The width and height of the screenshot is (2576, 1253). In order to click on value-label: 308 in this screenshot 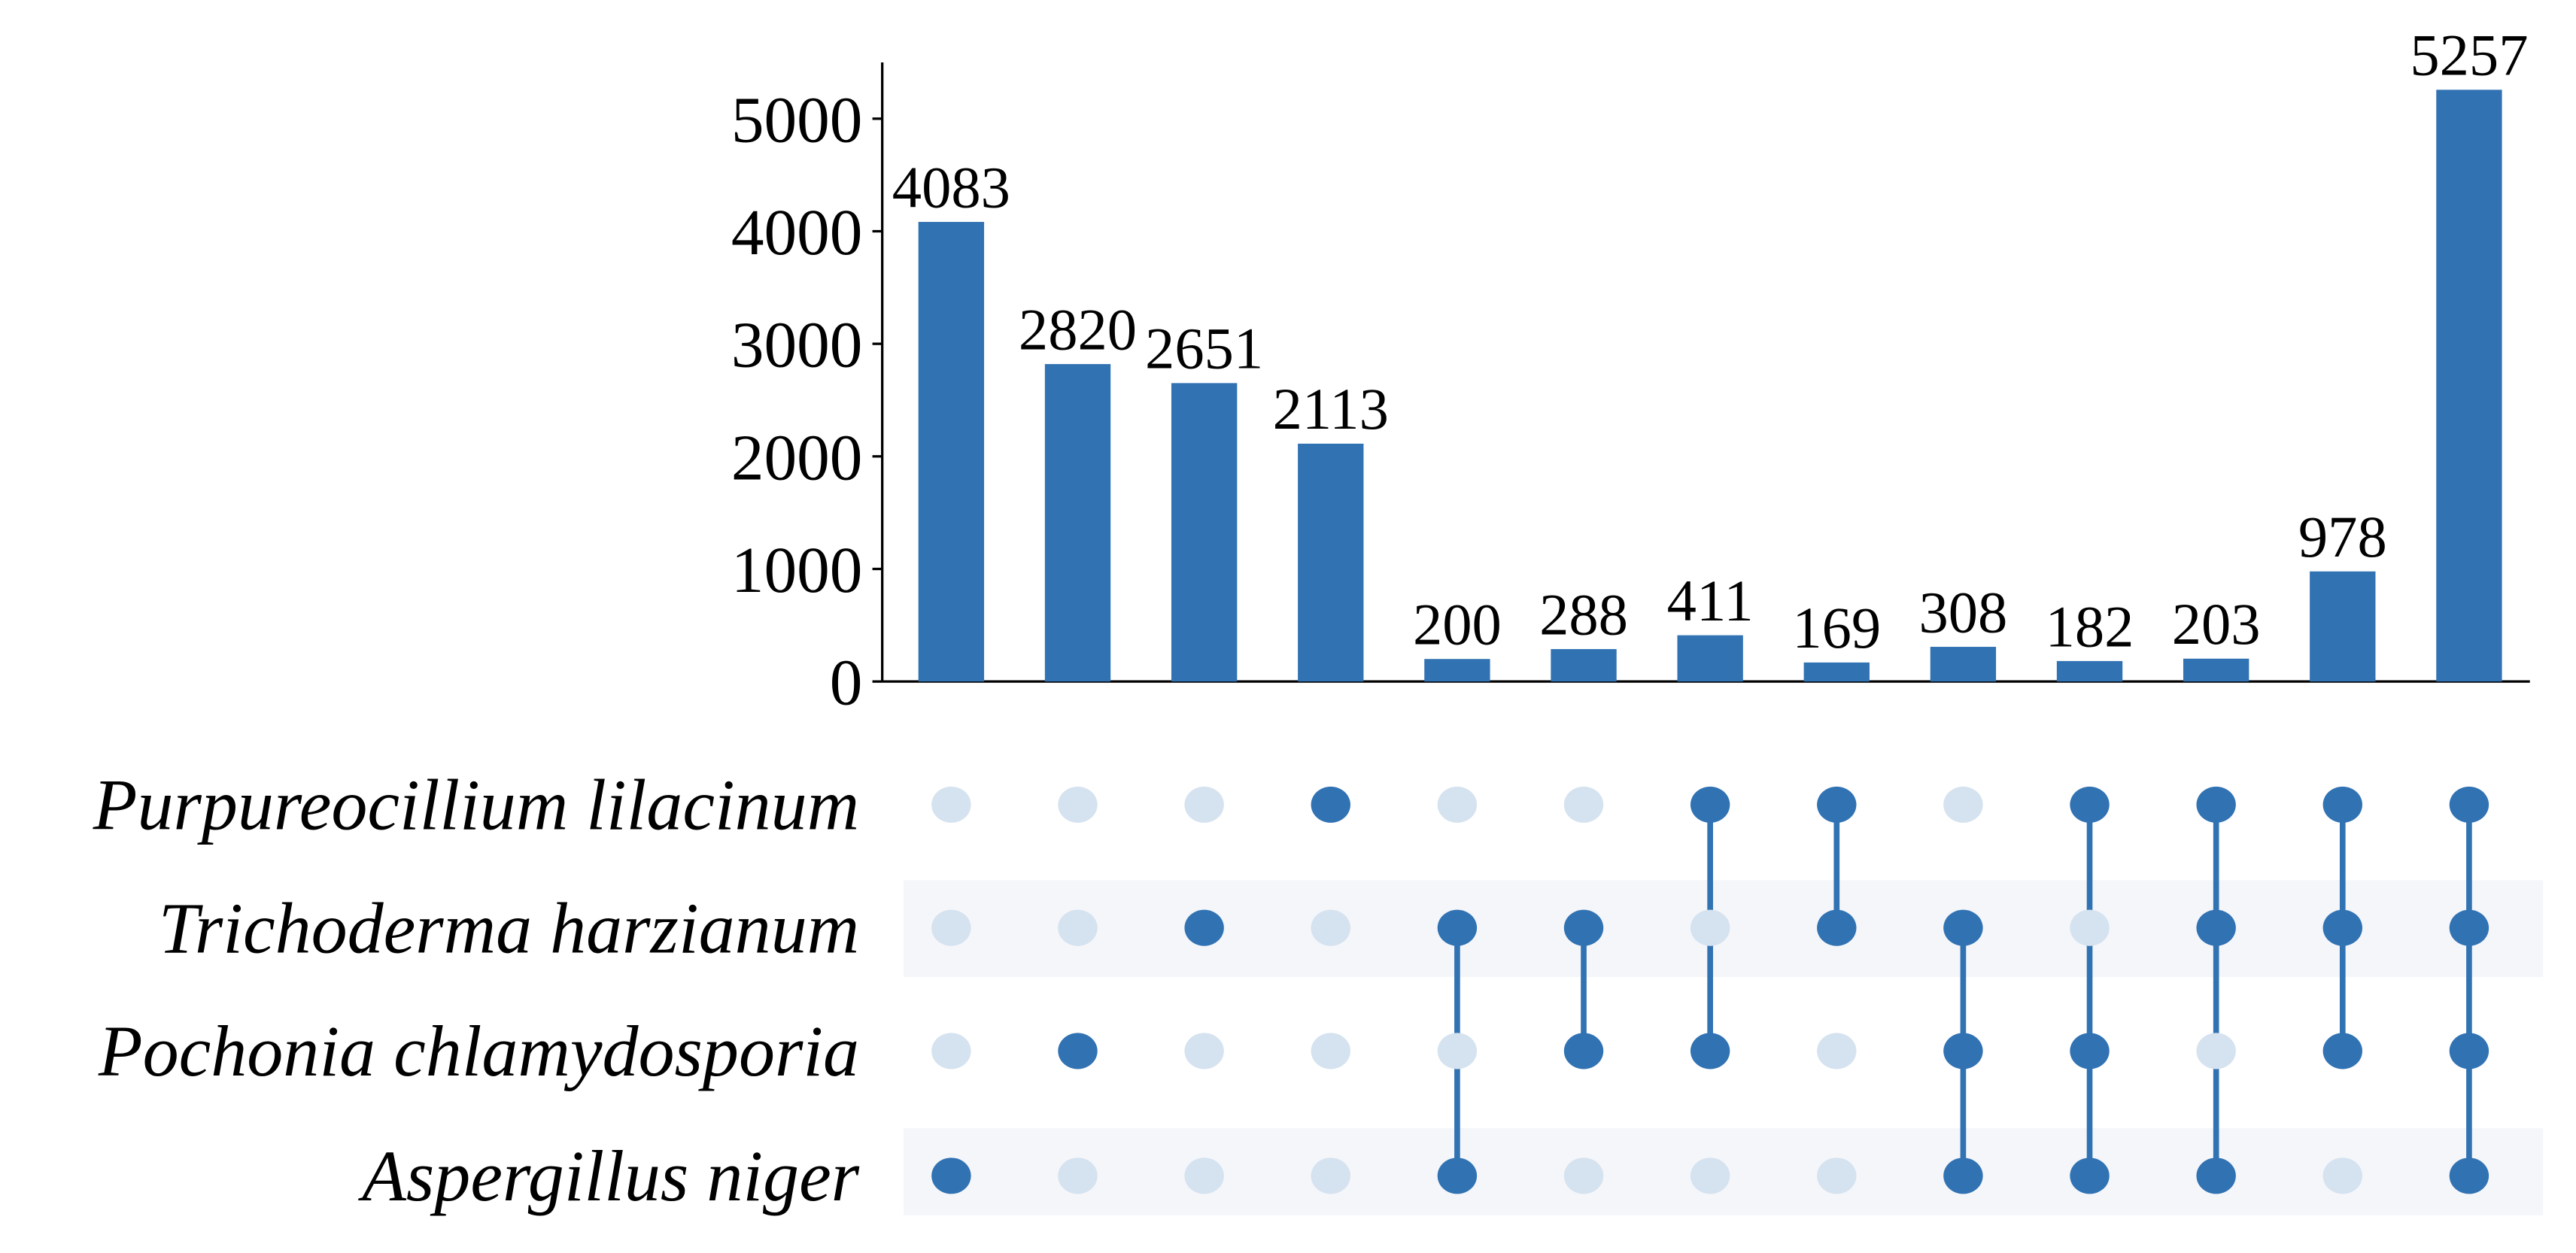, I will do `click(1963, 612)`.